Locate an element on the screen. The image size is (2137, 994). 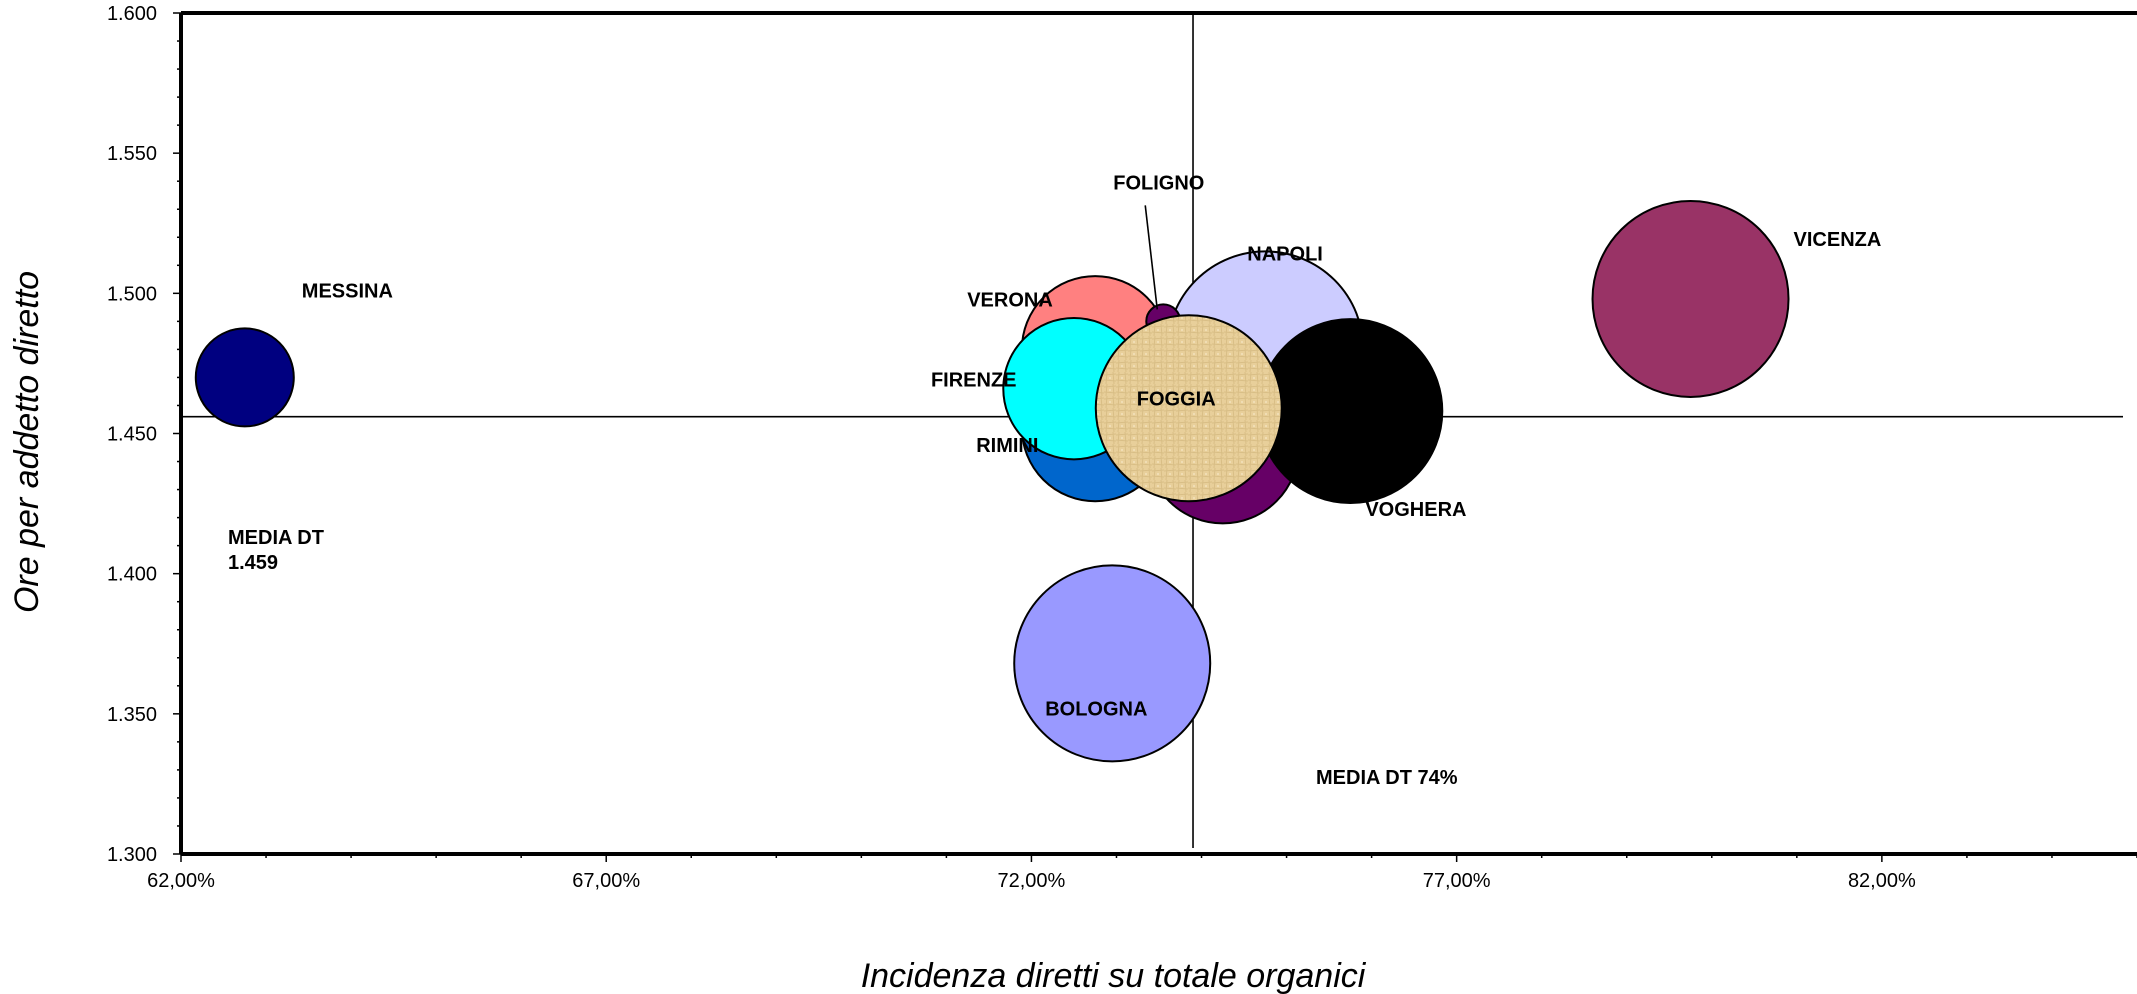
foligno-leader-line is located at coordinates (1151, 257).